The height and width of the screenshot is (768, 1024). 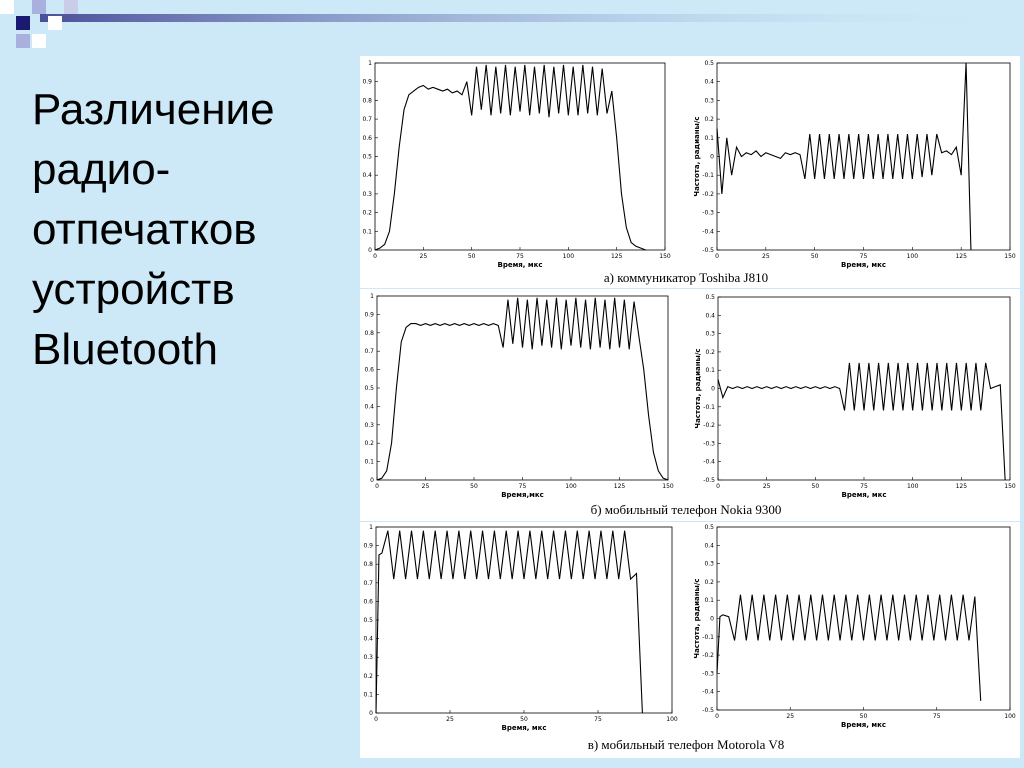 What do you see at coordinates (367, 100) in the screenshot?
I see `y-tick-label: 0.8` at bounding box center [367, 100].